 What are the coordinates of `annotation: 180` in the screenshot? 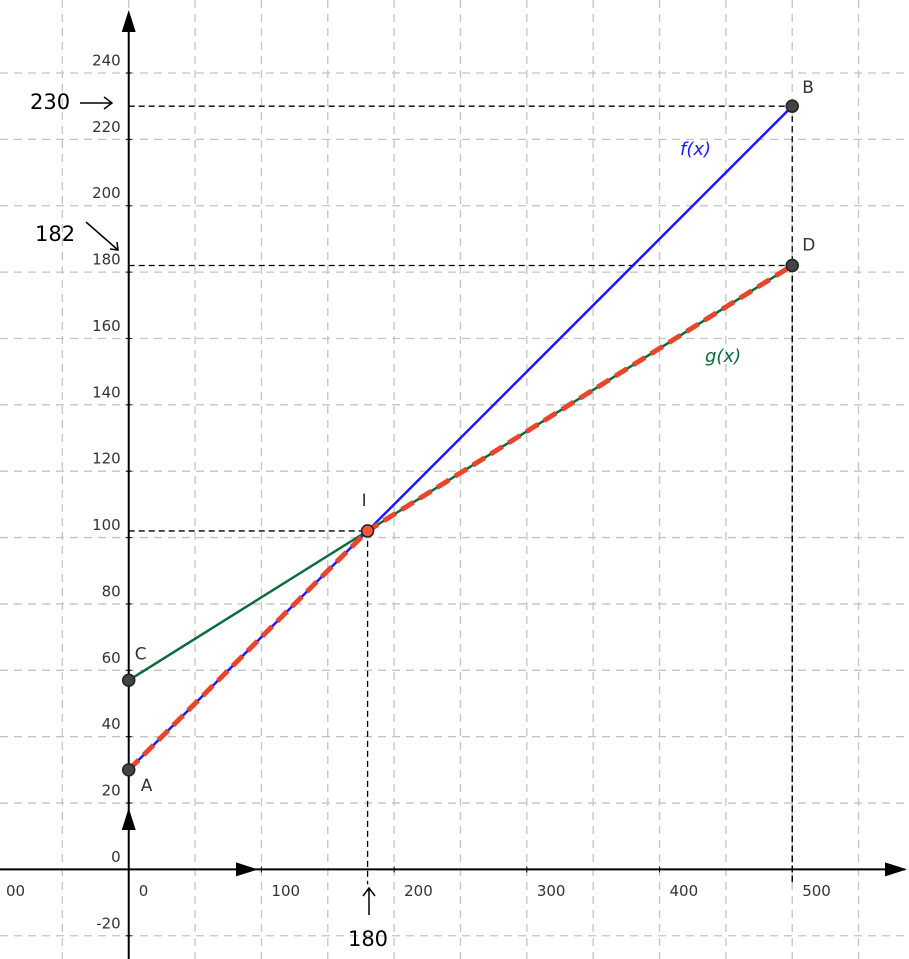 It's located at (368, 939).